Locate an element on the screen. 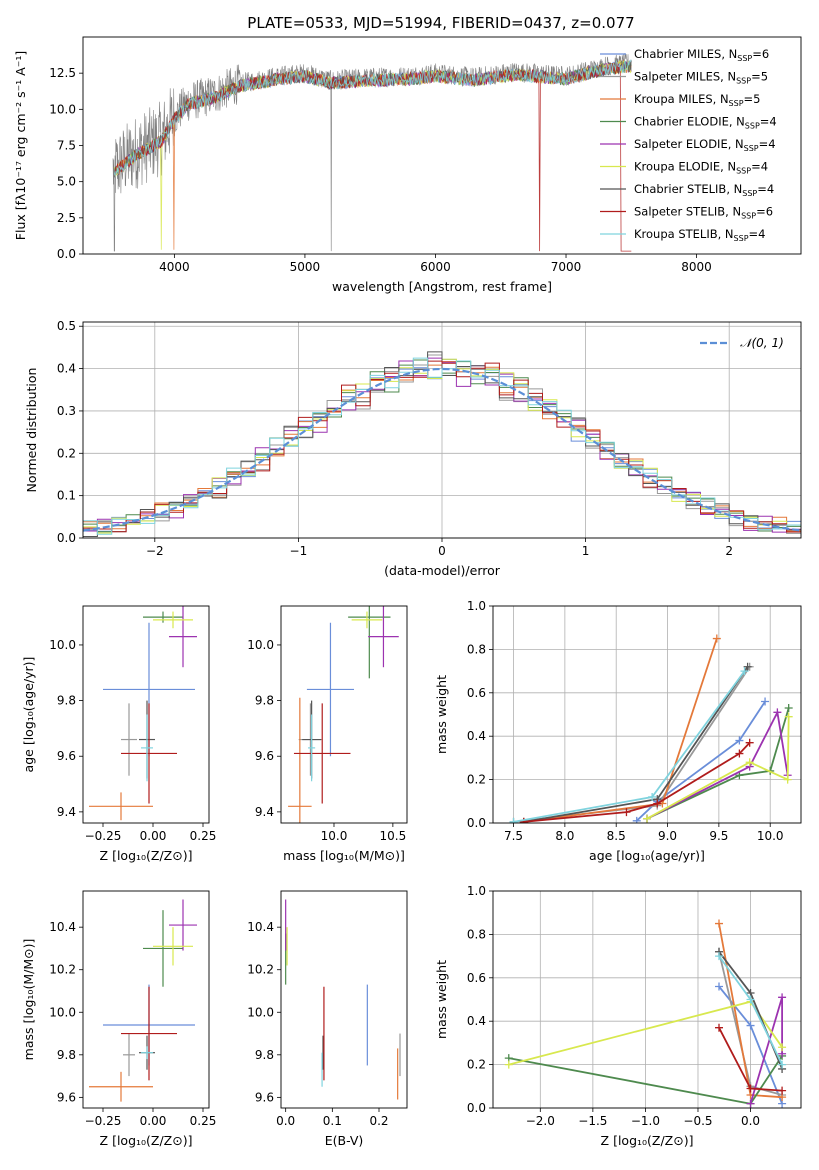 The height and width of the screenshot is (1170, 819). y-tick-label: 10.4 is located at coordinates (62, 927).